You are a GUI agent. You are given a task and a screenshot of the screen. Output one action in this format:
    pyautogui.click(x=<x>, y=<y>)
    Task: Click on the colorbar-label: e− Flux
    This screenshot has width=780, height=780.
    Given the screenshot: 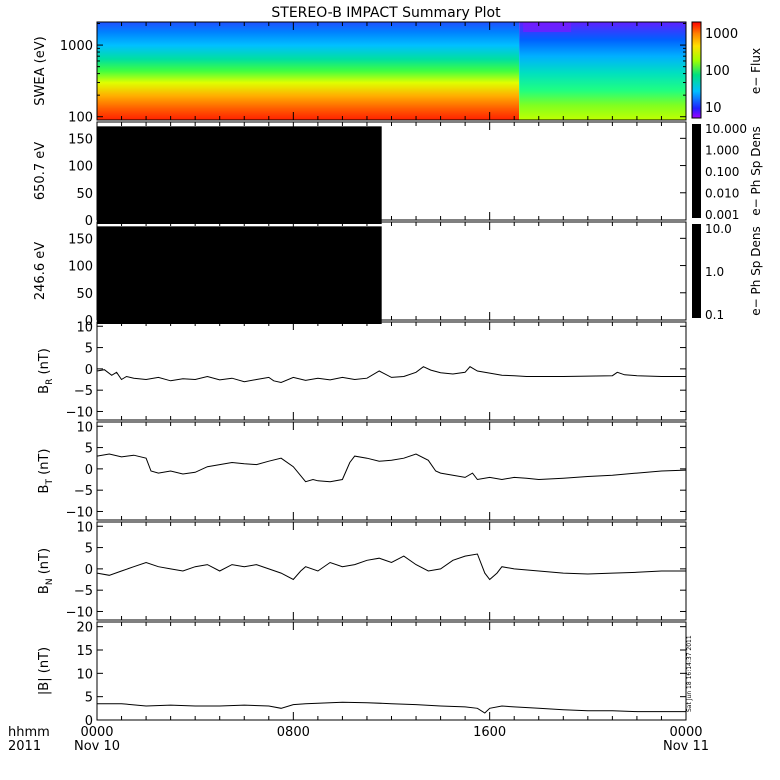 What is the action you would take?
    pyautogui.click(x=756, y=71)
    